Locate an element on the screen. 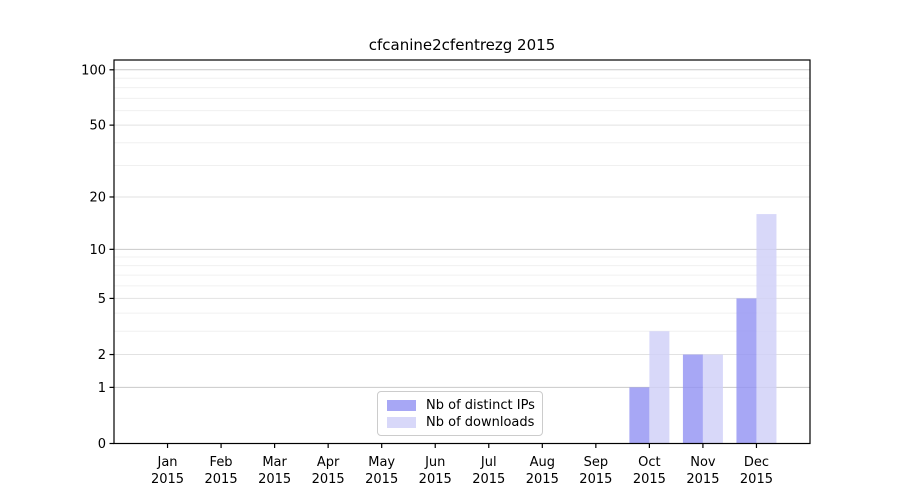 The height and width of the screenshot is (500, 900). y-tick-label-2: 2 is located at coordinates (102, 355).